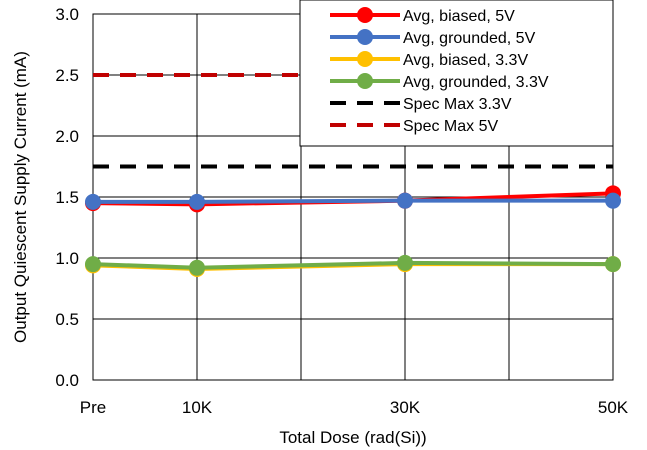 The image size is (647, 450). Describe the element at coordinates (405, 407) in the screenshot. I see `x-tick-label: 30K` at that location.